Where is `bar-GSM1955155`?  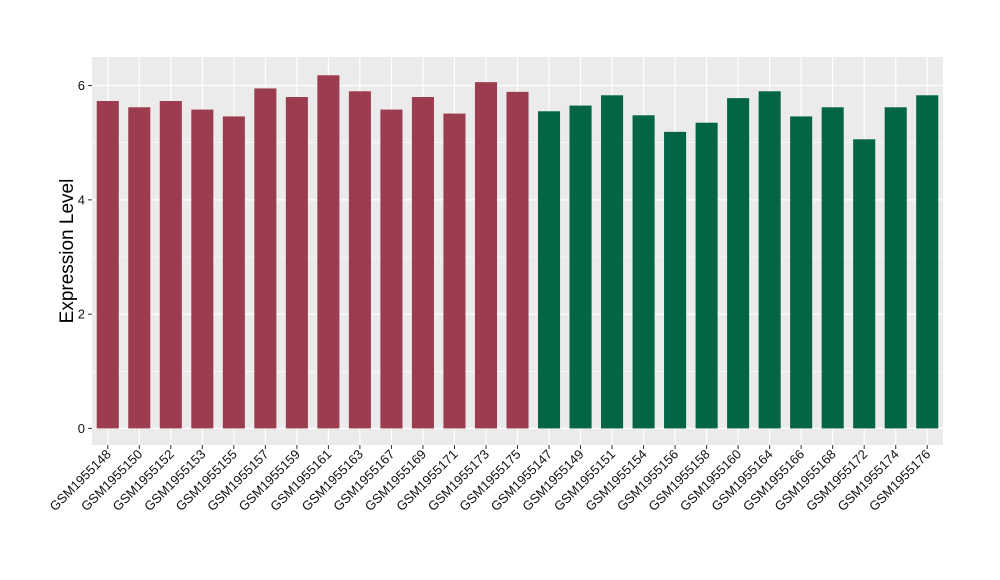
bar-GSM1955155 is located at coordinates (233, 272).